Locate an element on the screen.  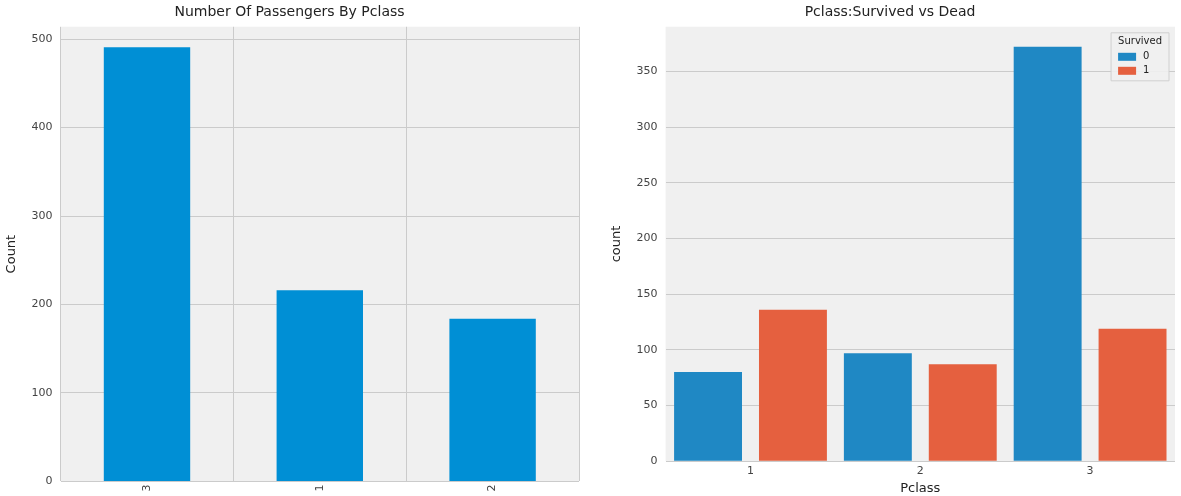
y-tick-label: 350 is located at coordinates (647, 71).